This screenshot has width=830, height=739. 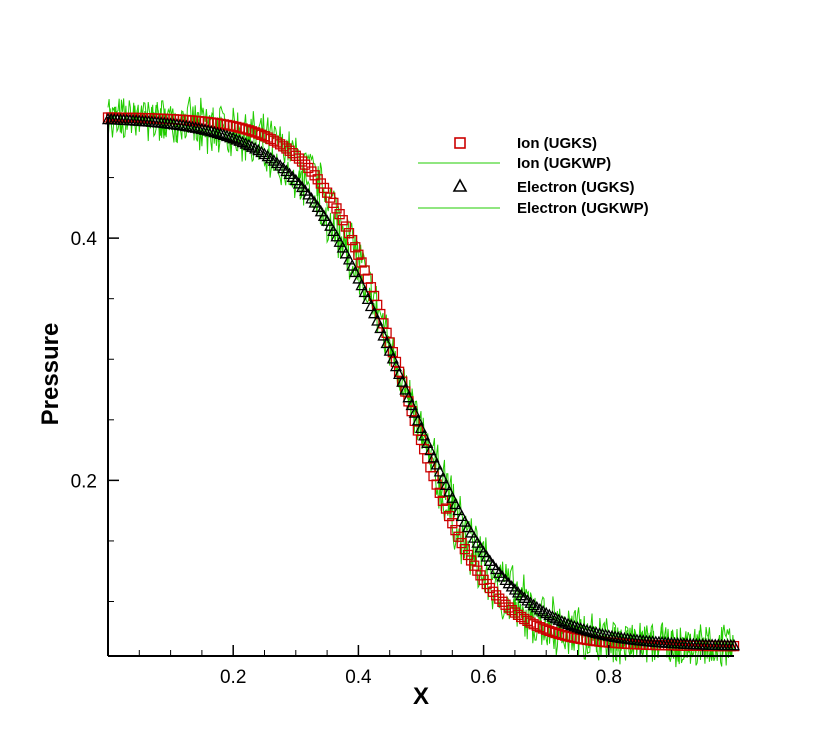 What do you see at coordinates (533, 208) in the screenshot?
I see `legend-entry-electron-ugkwp: Electron (UGKWP)` at bounding box center [533, 208].